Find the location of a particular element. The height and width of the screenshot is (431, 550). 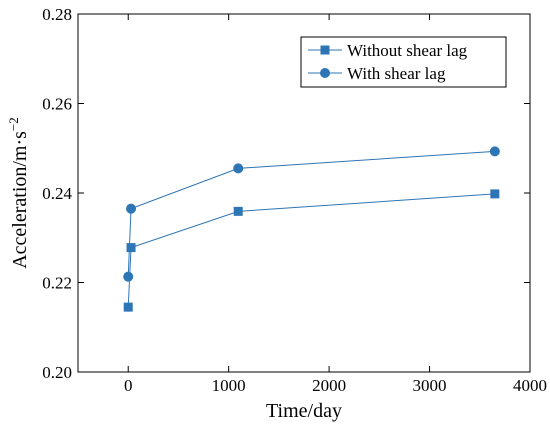

x-tick-label: 3000 is located at coordinates (430, 385).